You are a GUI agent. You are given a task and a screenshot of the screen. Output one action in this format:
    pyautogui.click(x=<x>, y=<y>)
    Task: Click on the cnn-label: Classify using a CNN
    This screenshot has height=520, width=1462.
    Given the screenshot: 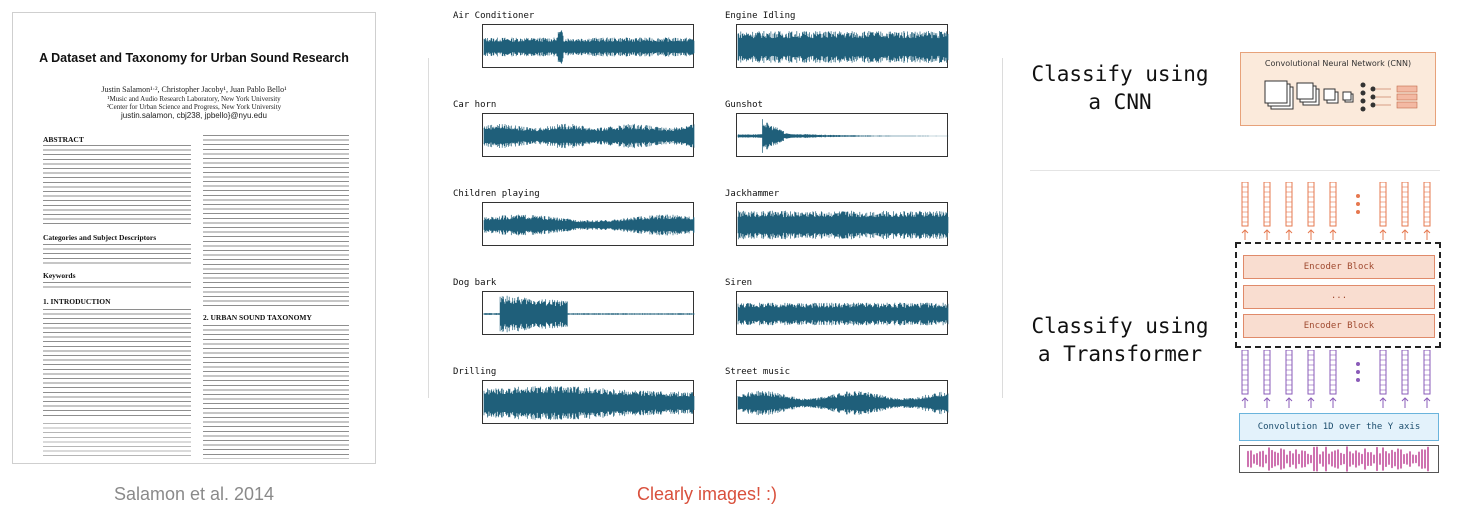 What is the action you would take?
    pyautogui.click(x=1120, y=88)
    